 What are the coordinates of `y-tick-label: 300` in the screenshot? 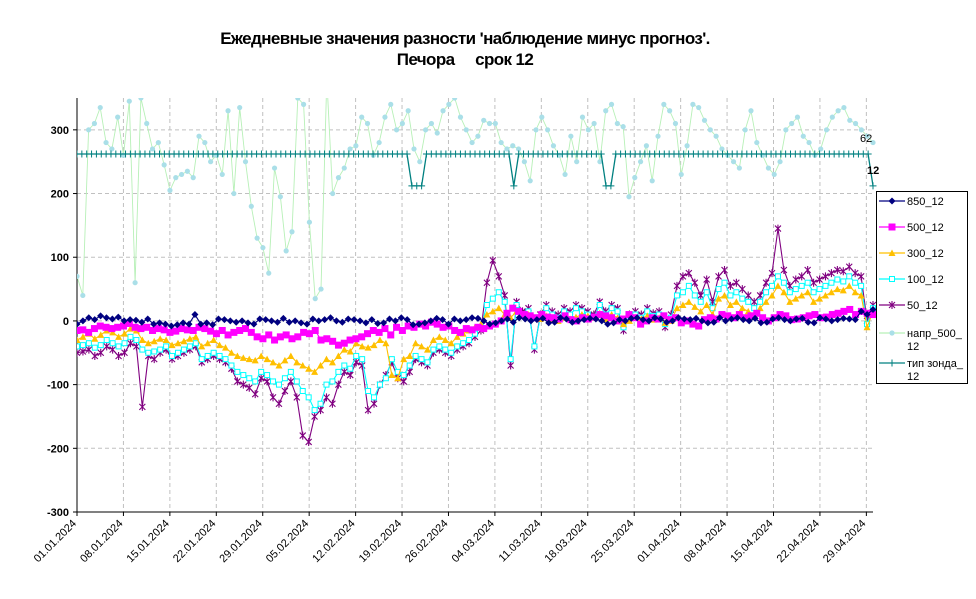 It's located at (60, 131).